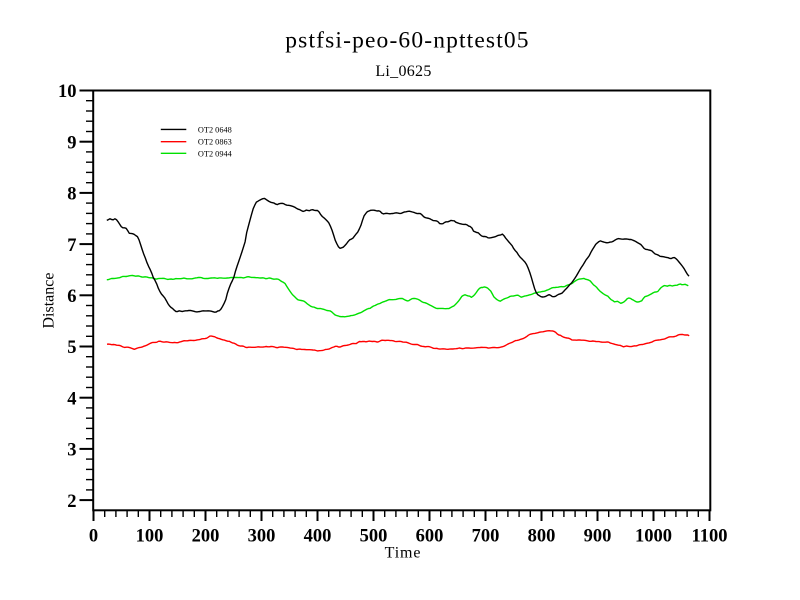 Image resolution: width=800 pixels, height=600 pixels. I want to click on svg-text: 600, so click(430, 537).